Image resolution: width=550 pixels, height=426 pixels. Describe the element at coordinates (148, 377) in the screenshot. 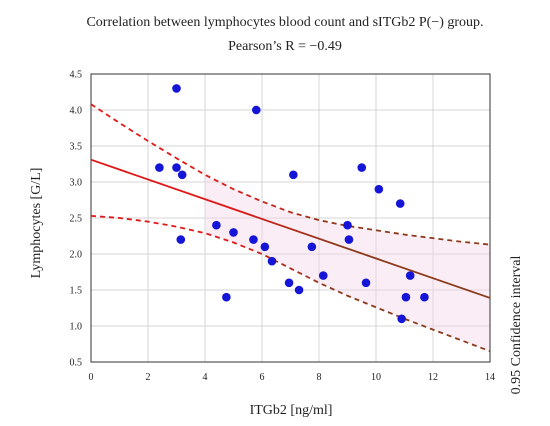

I see `x-tick-label: 2` at that location.